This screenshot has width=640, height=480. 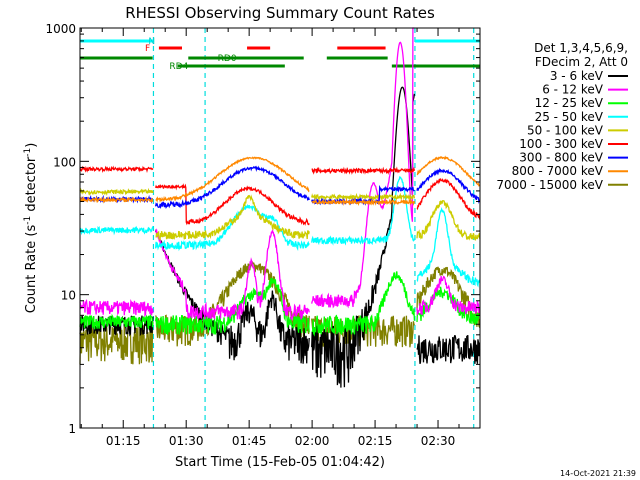 I want to click on y-axis-label-main: Count Rate (s, so click(x=31, y=269).